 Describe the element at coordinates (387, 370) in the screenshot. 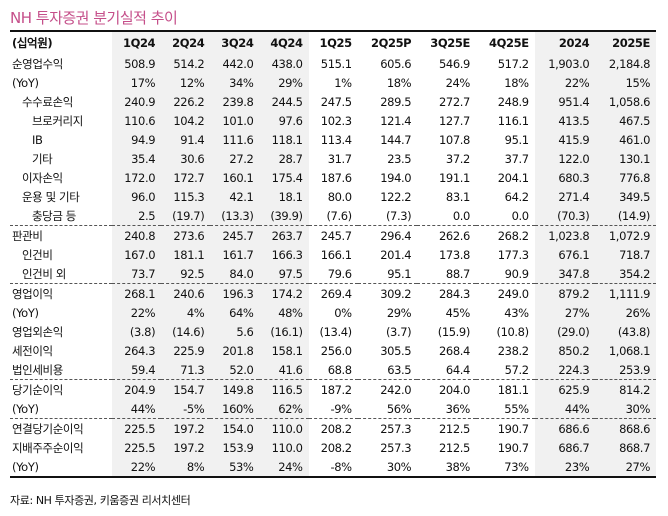

I see `table-cell: 63.5` at that location.